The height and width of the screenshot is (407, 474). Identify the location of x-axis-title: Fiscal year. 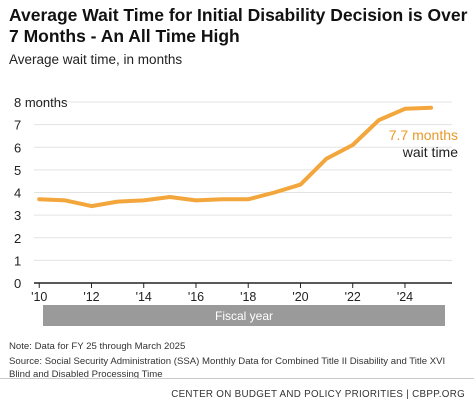
(244, 316).